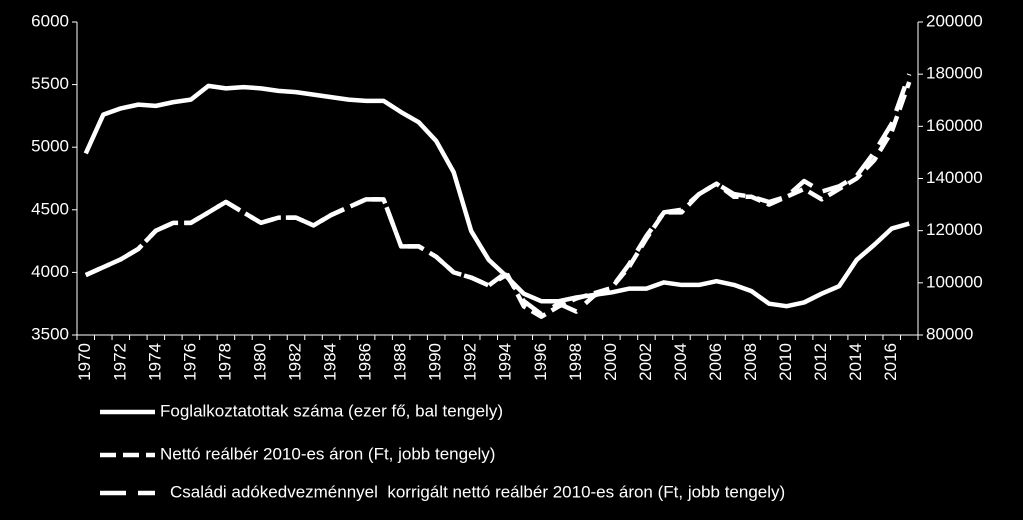 This screenshot has width=1023, height=520. Describe the element at coordinates (540, 362) in the screenshot. I see `x-tick-label: 1996` at that location.